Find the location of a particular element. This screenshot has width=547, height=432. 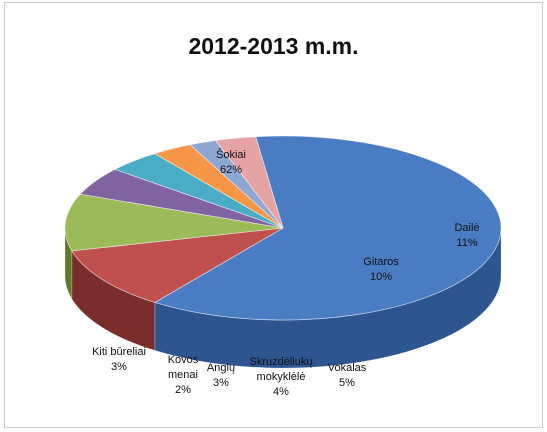

slice-label-1: Dailė 11% is located at coordinates (466, 235).